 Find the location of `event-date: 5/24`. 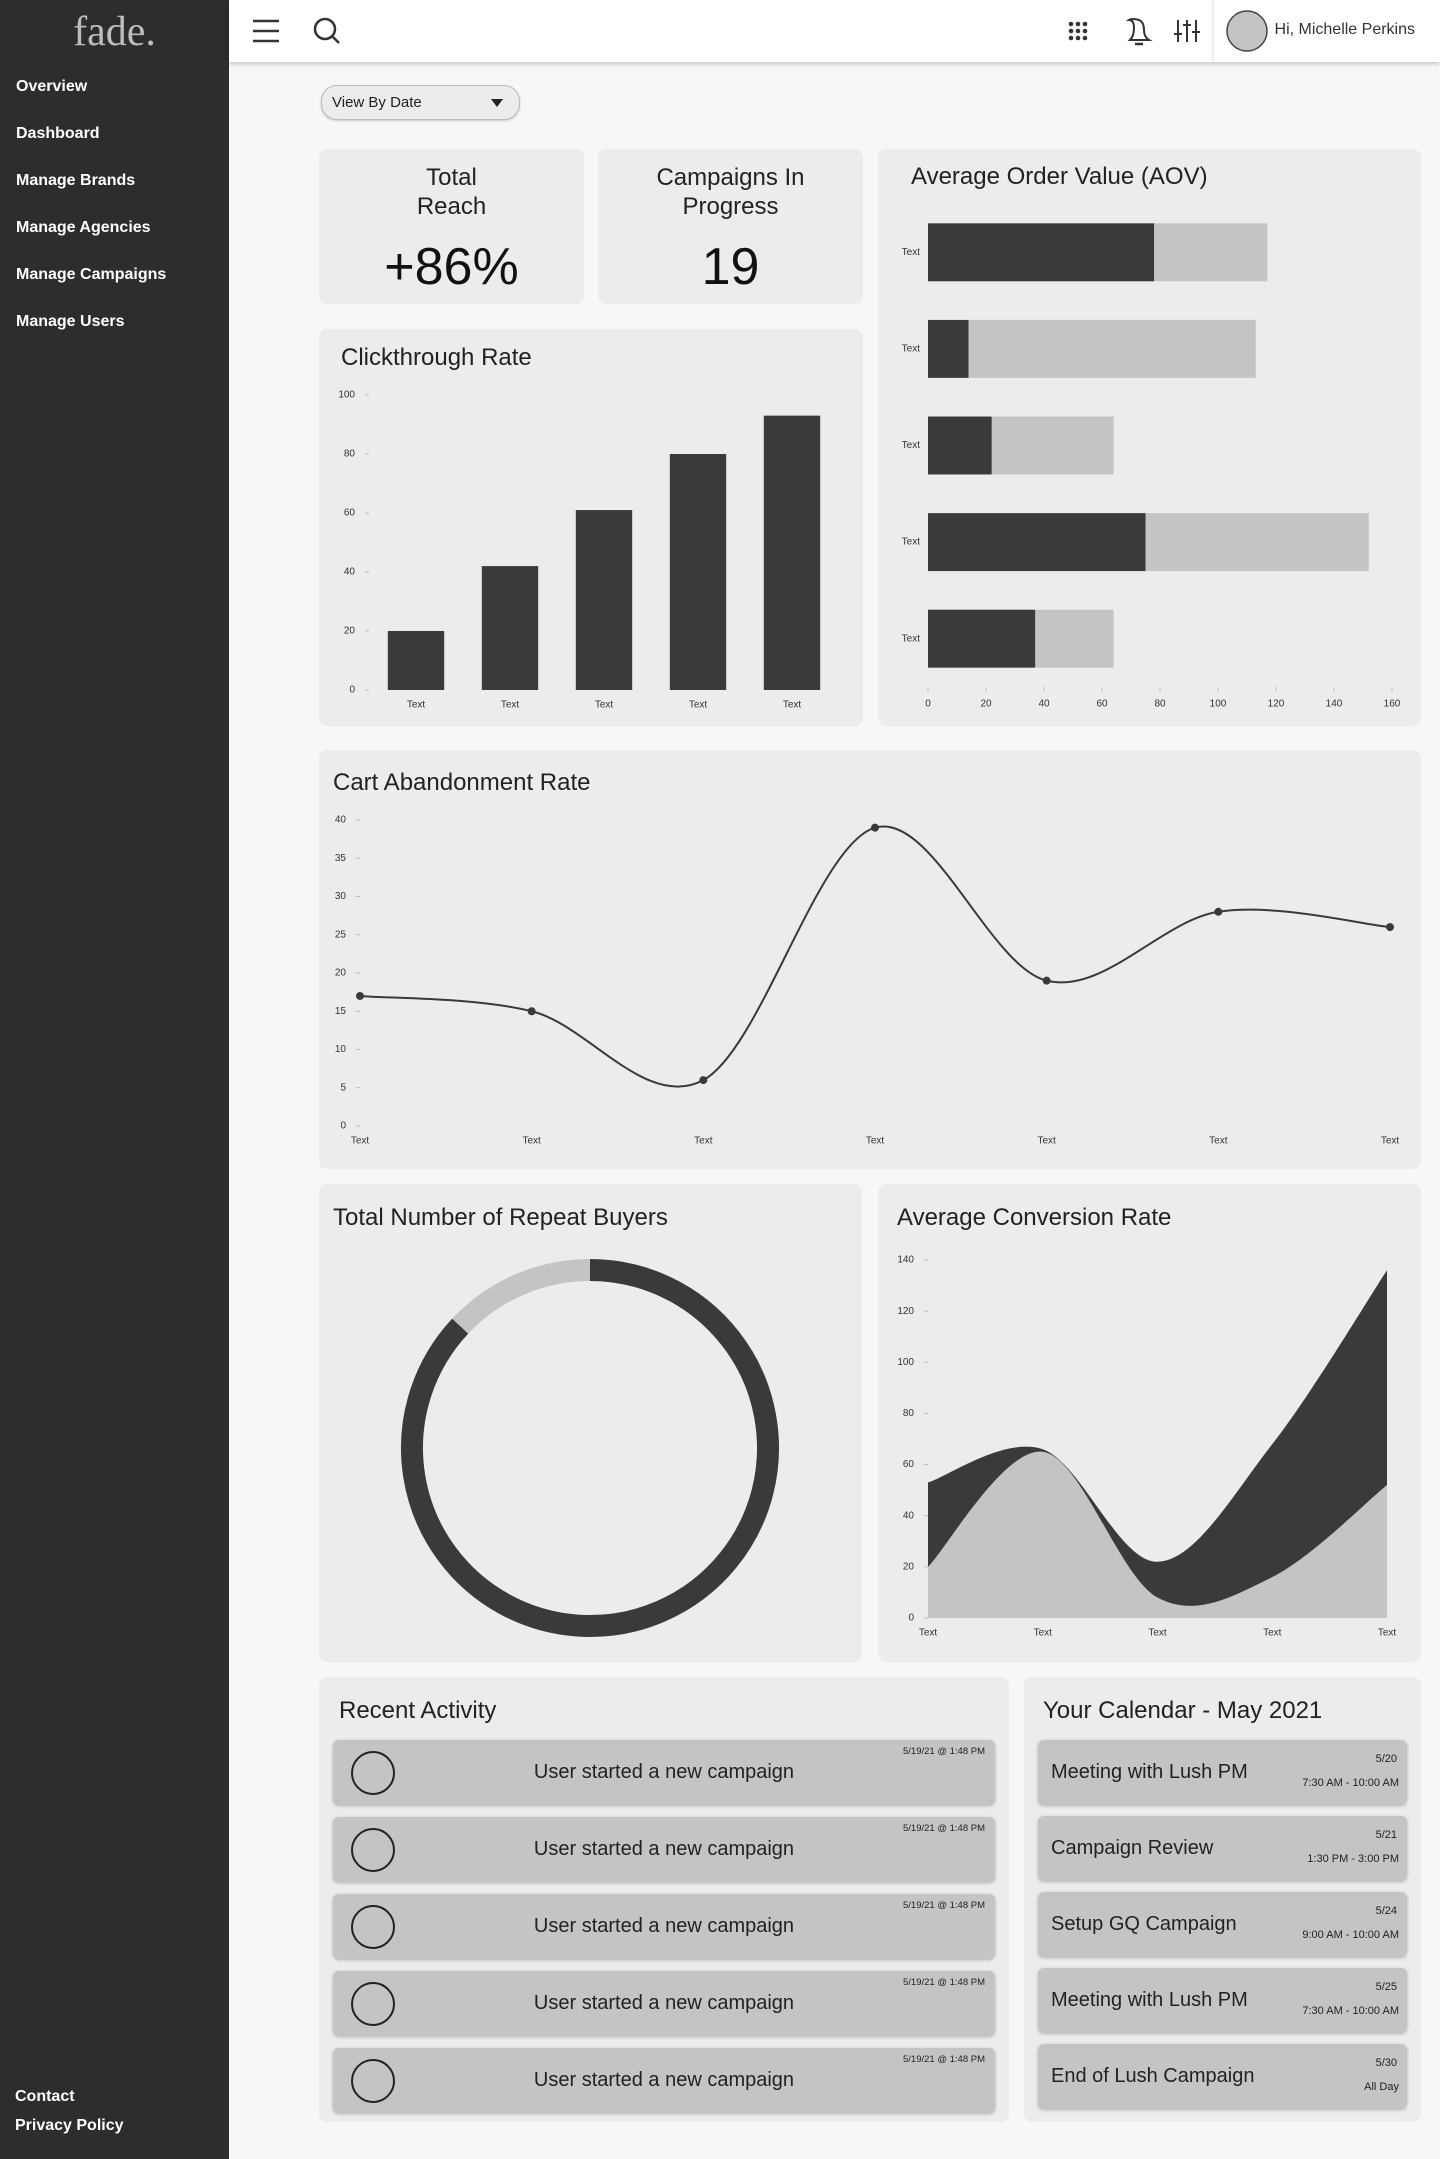

event-date: 5/24 is located at coordinates (1386, 1911).